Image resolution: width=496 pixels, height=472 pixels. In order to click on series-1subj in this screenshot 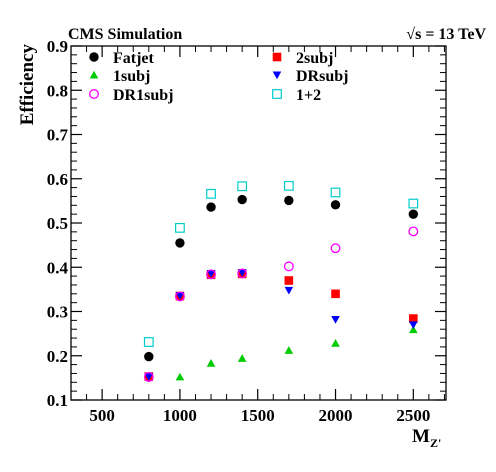, I will do `click(296, 353)`.